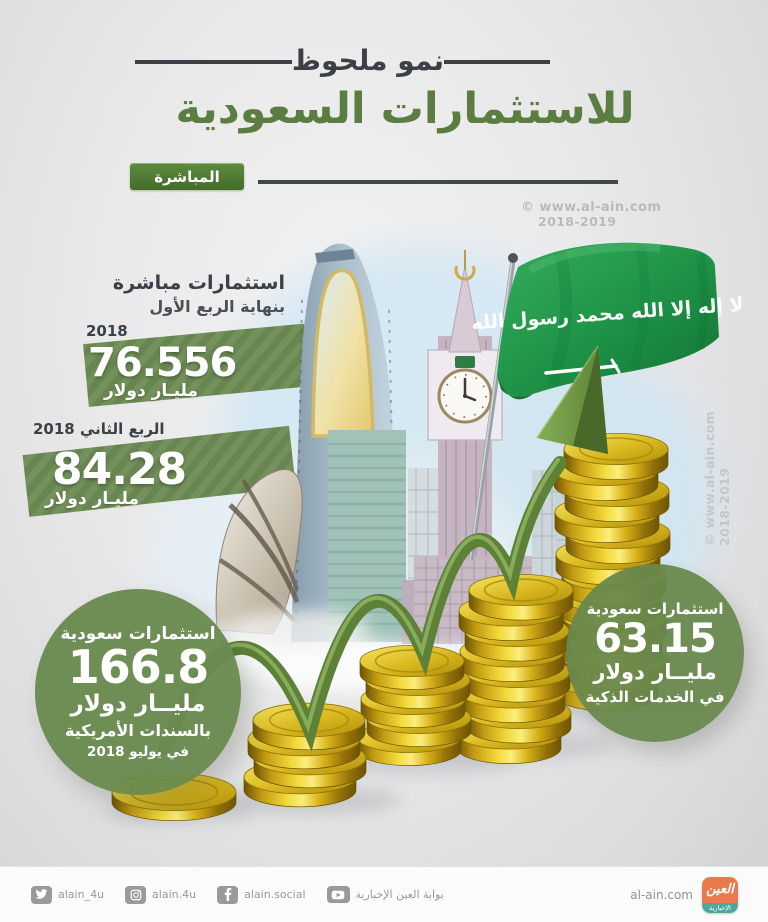  Describe the element at coordinates (655, 639) in the screenshot. I see `smart-value: 63.15` at that location.